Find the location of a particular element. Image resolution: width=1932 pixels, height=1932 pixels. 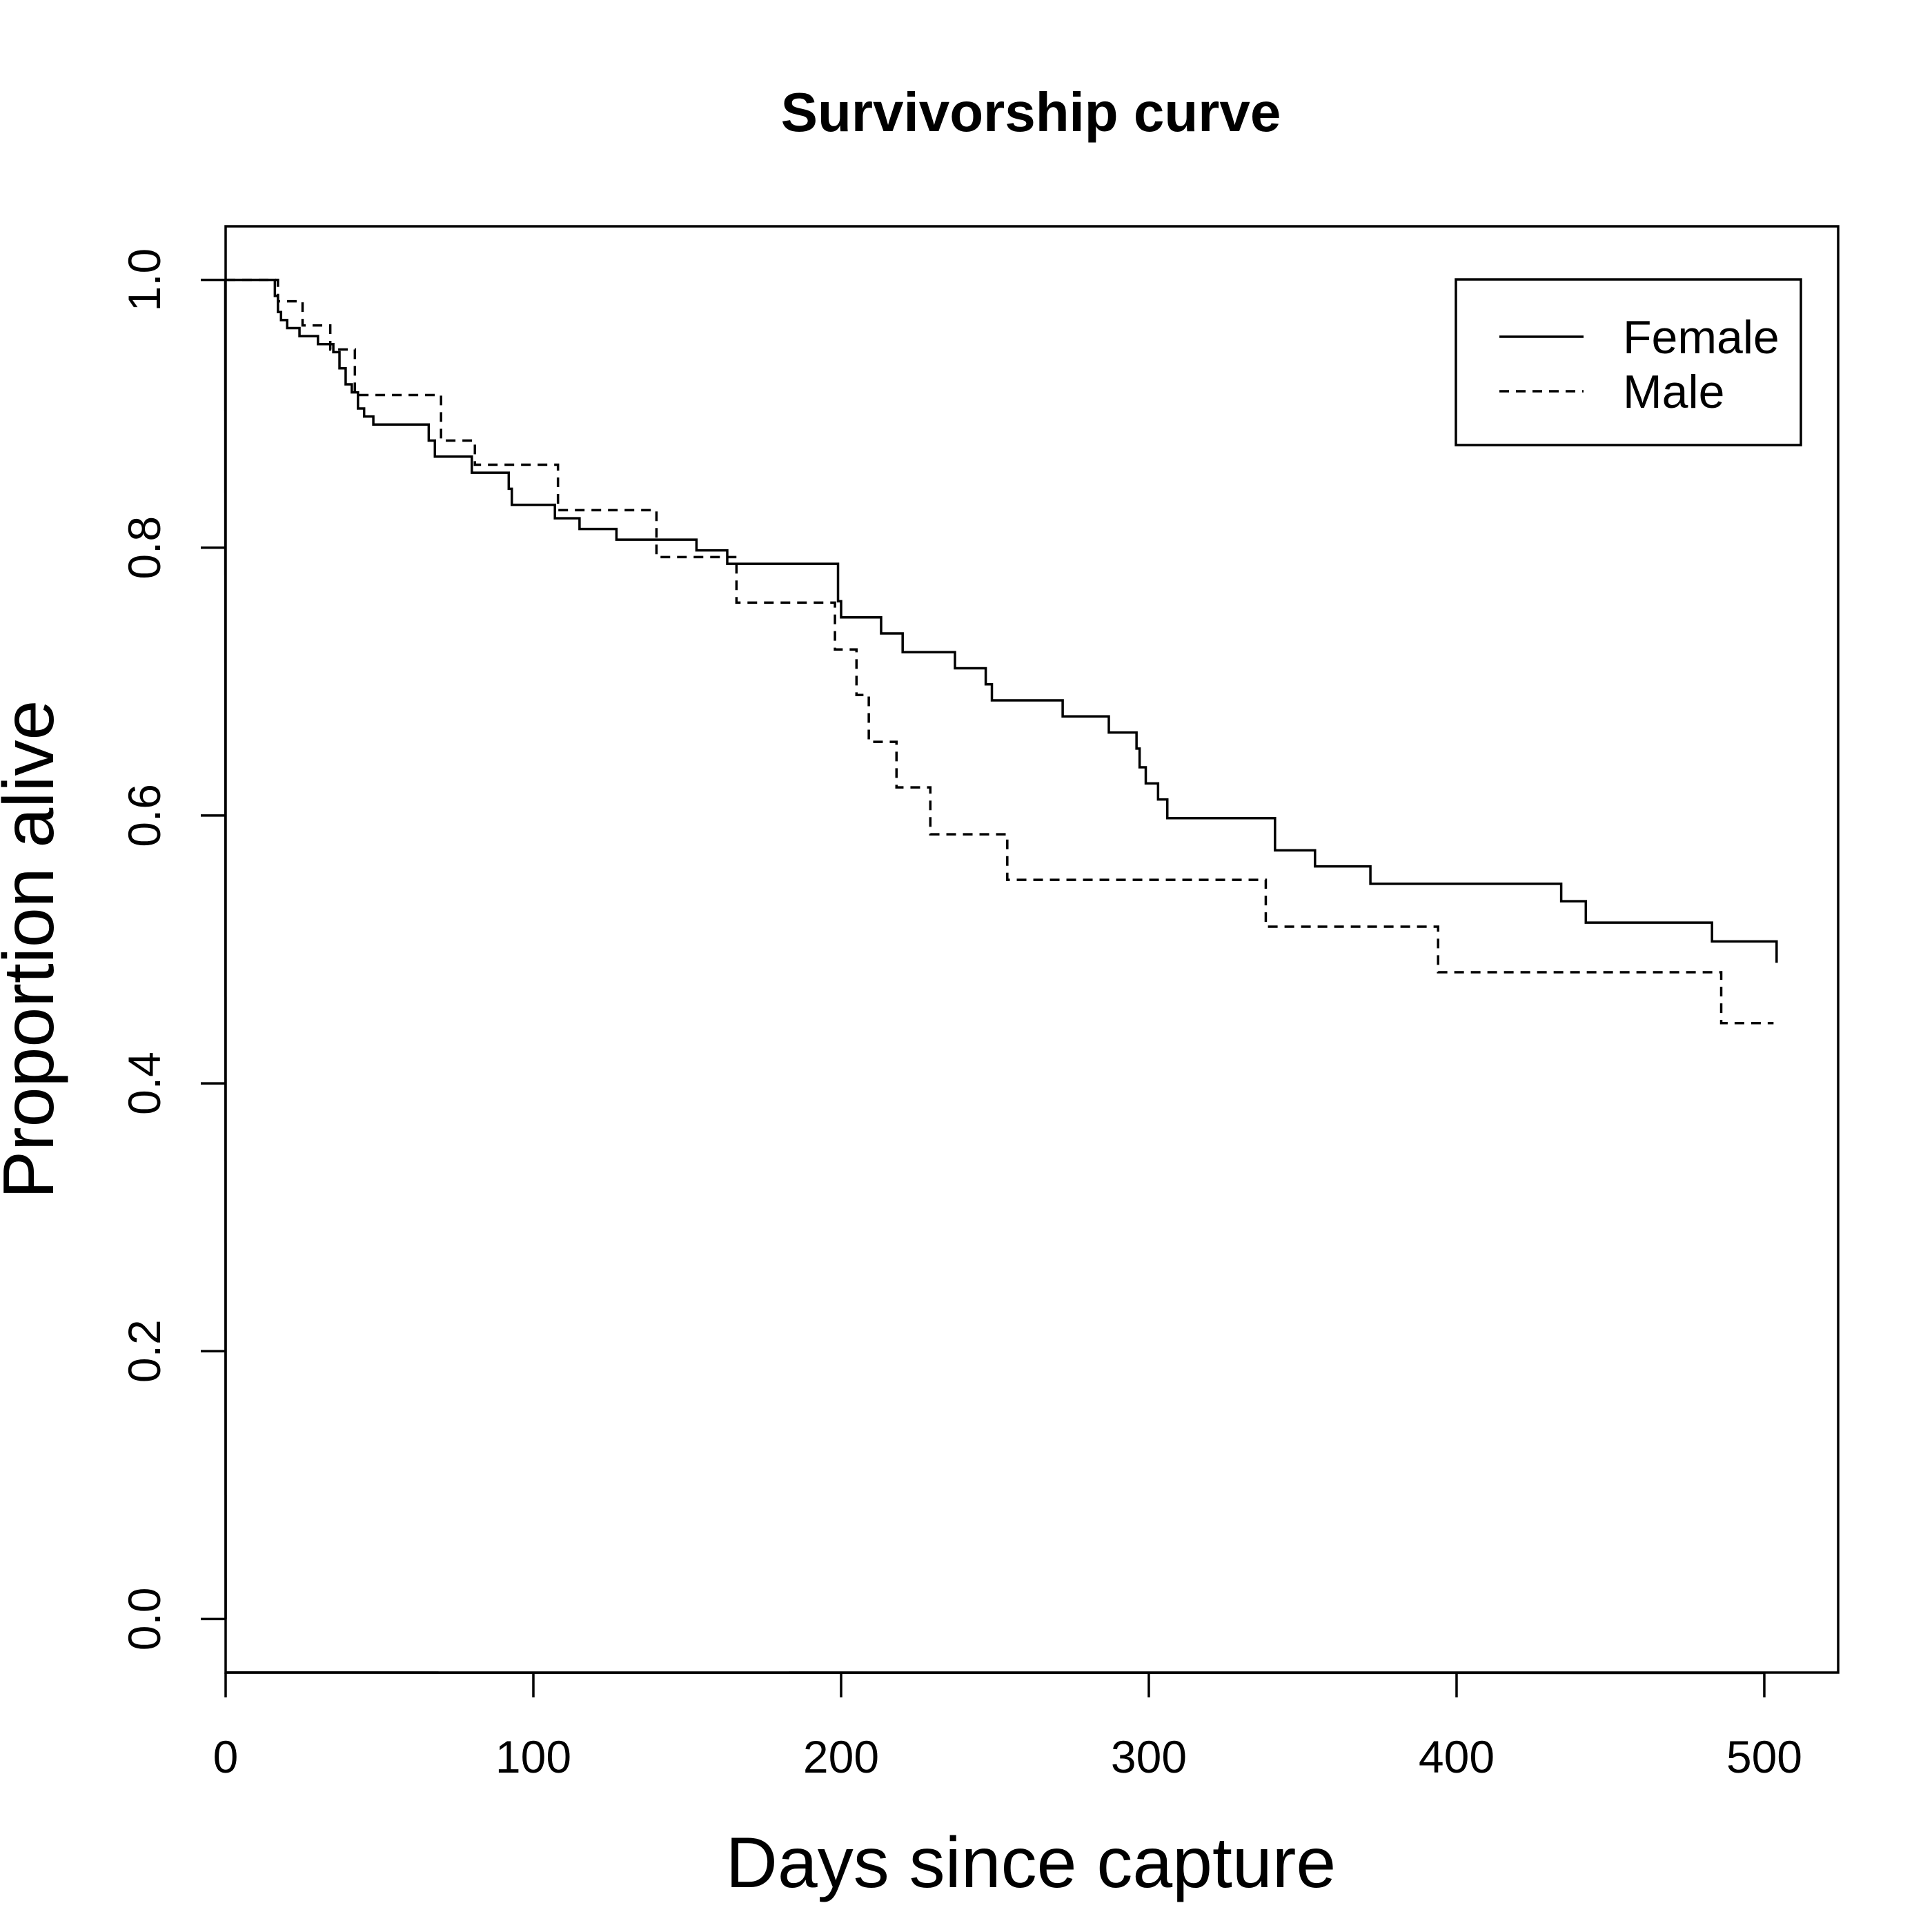

legend-box is located at coordinates (1628, 362).